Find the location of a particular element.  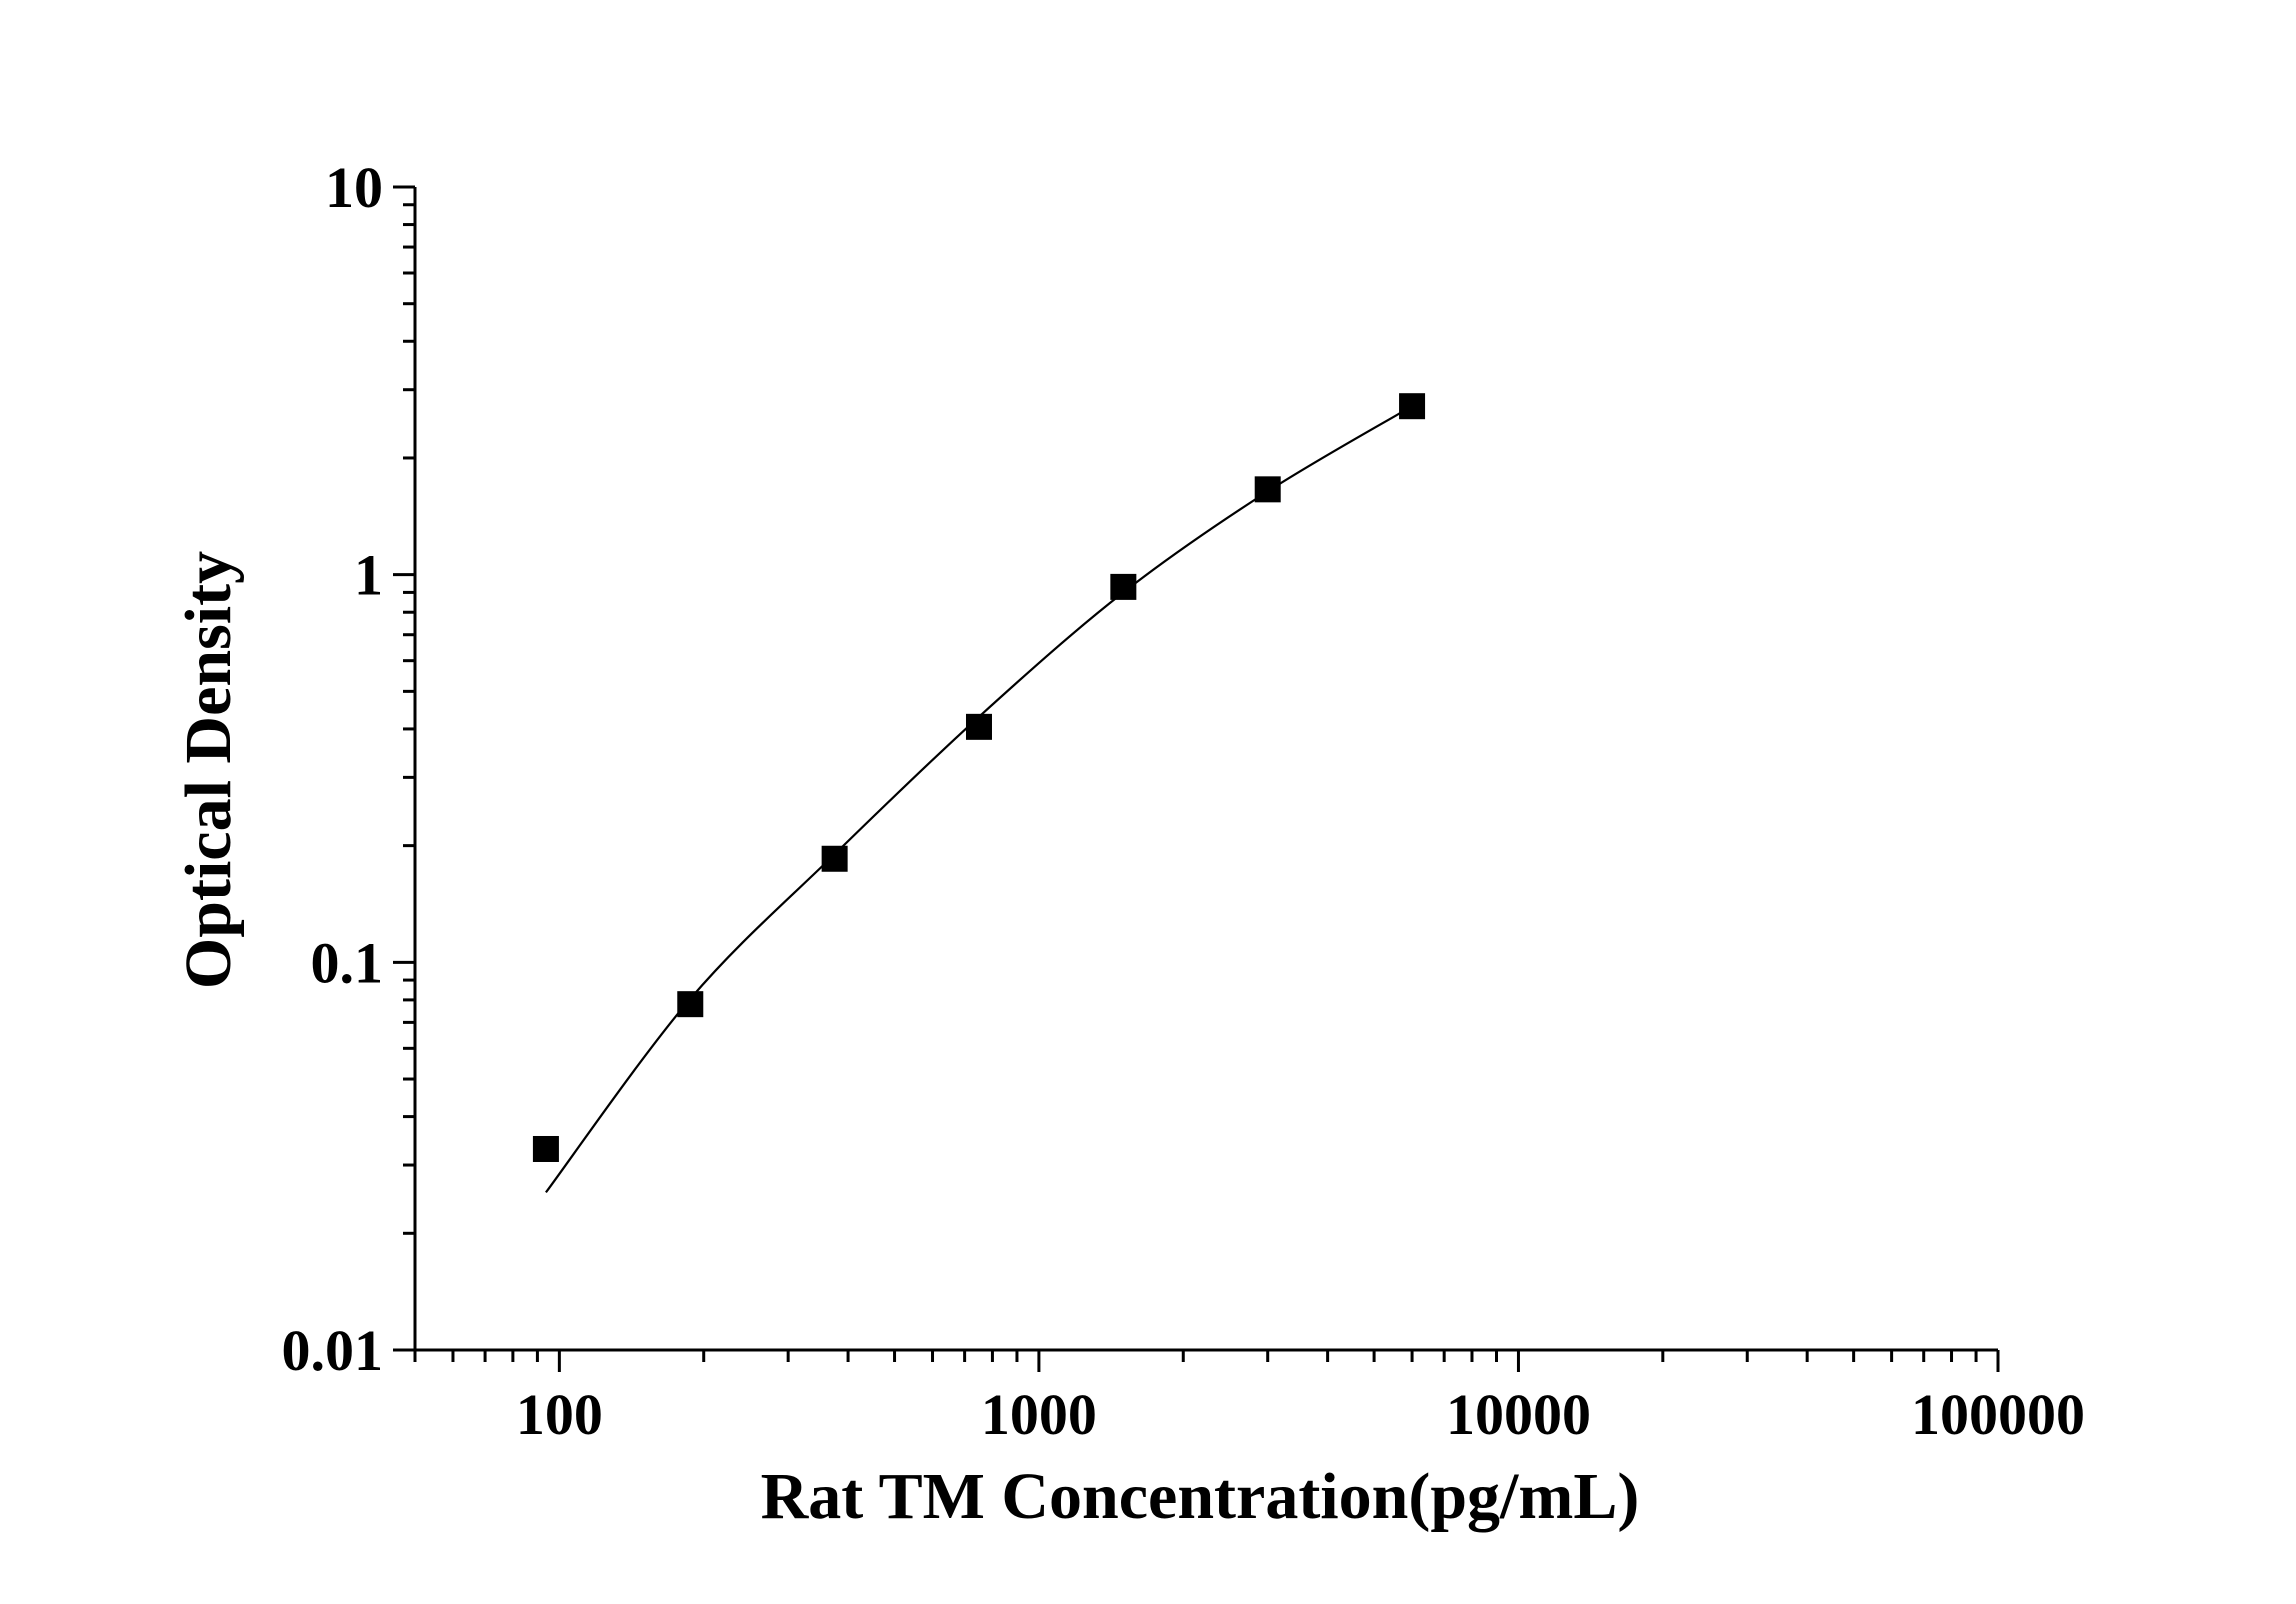

y-tick-label: 0.01 is located at coordinates (333, 1350).